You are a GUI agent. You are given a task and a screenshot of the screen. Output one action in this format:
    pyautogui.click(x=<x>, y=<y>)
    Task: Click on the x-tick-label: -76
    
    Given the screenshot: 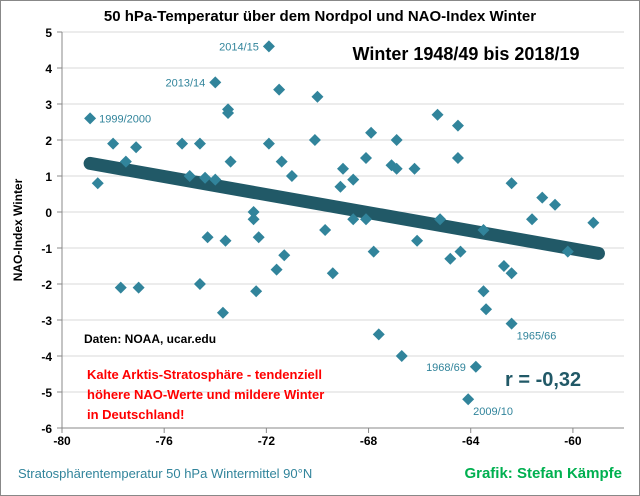 What is the action you would take?
    pyautogui.click(x=165, y=441)
    